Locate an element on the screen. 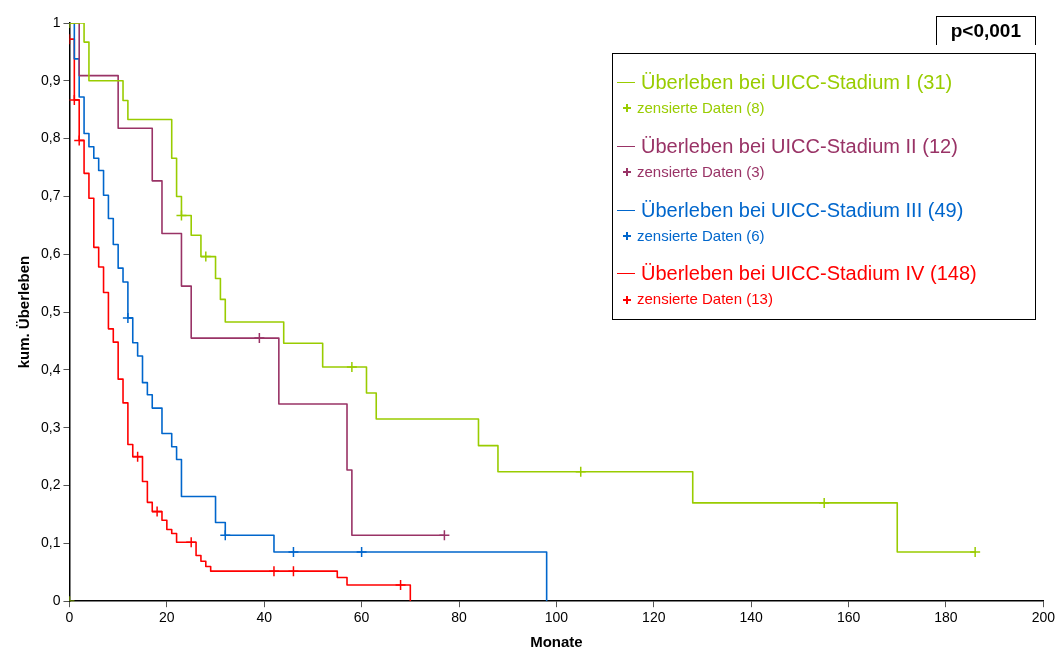  x-tick-label: 60 is located at coordinates (361, 617).